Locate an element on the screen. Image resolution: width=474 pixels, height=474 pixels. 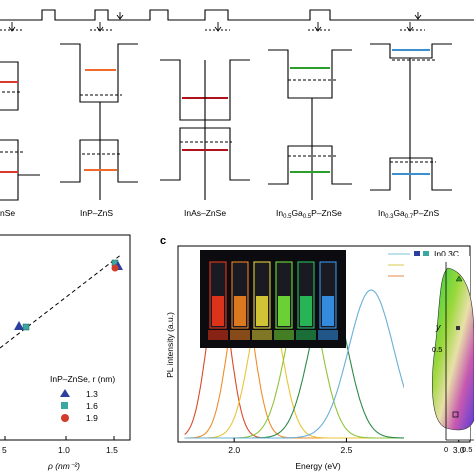
scatter-xtick-3: 1.5 is located at coordinates (112, 450).